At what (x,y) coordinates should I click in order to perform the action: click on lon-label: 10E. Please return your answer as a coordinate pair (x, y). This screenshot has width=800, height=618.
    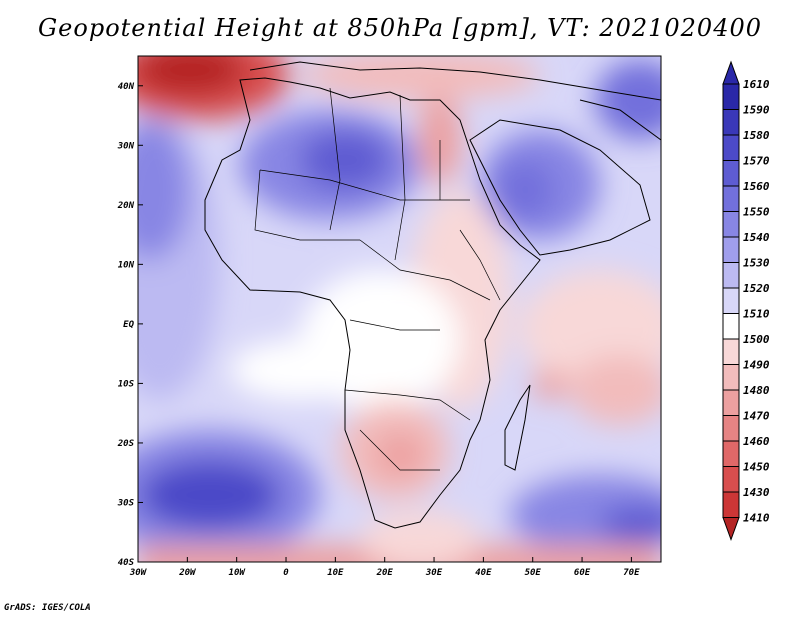
    Looking at the image, I should click on (335, 573).